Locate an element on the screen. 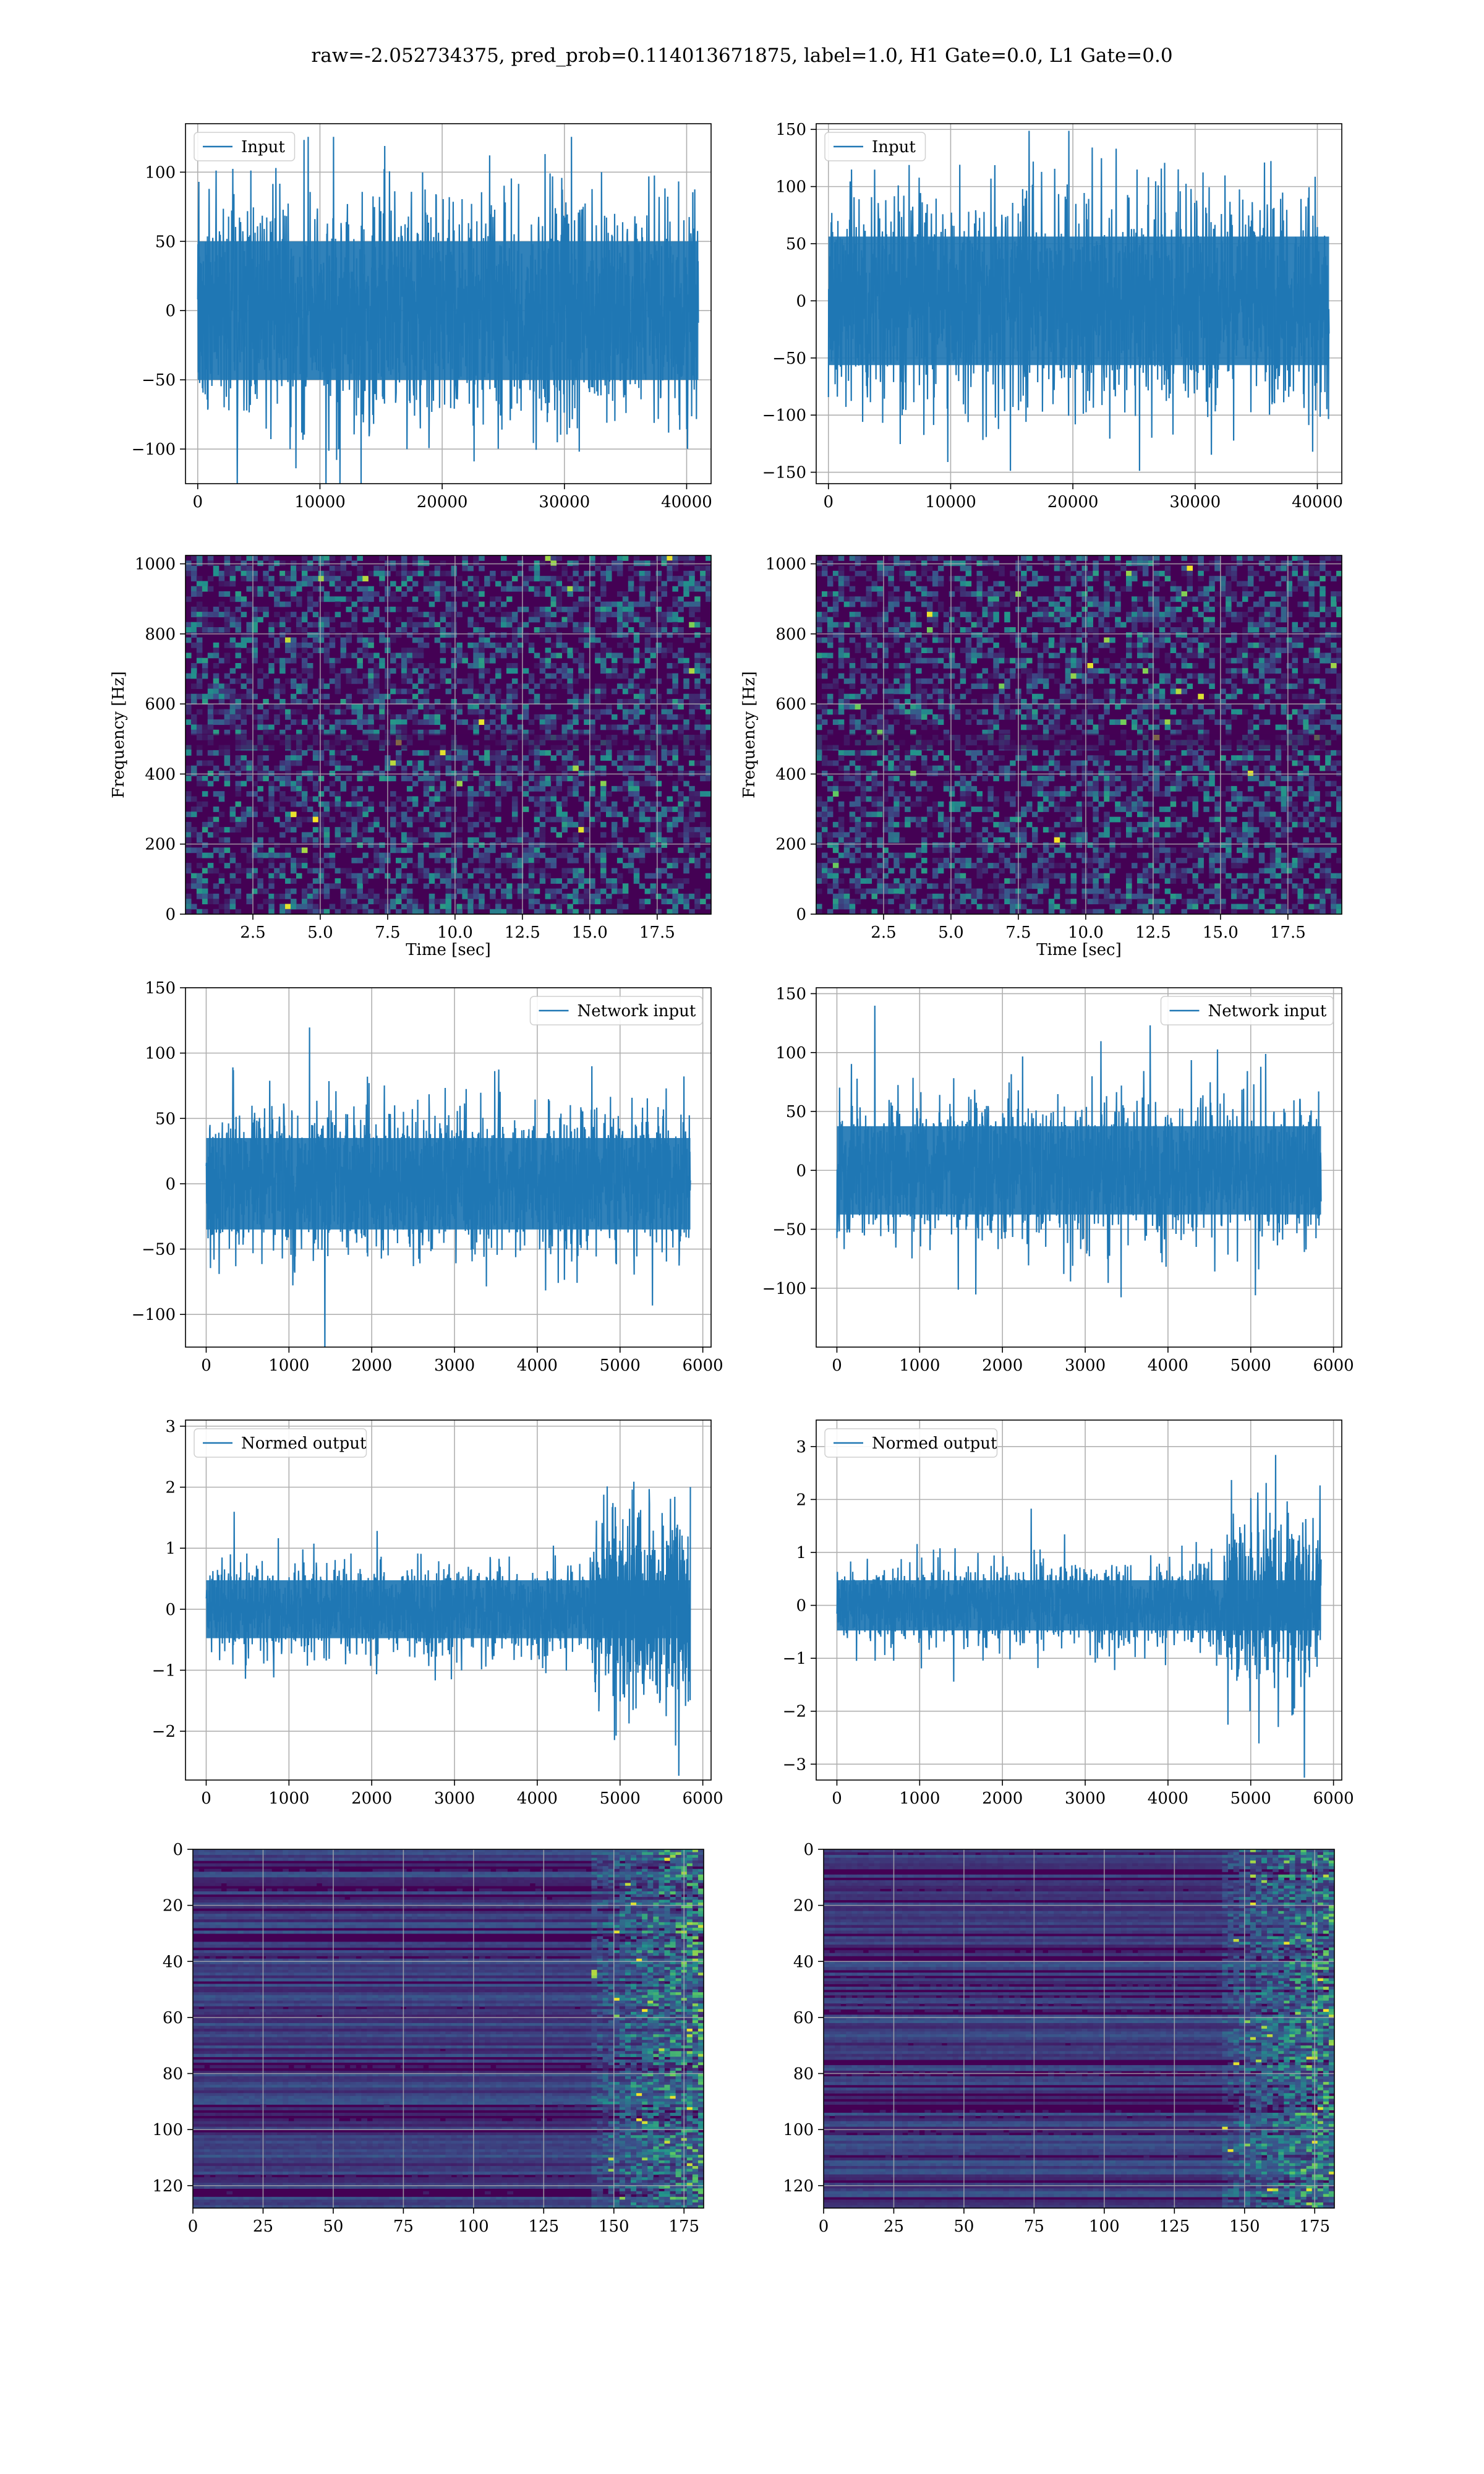  gridlines is located at coordinates (1079, 735).